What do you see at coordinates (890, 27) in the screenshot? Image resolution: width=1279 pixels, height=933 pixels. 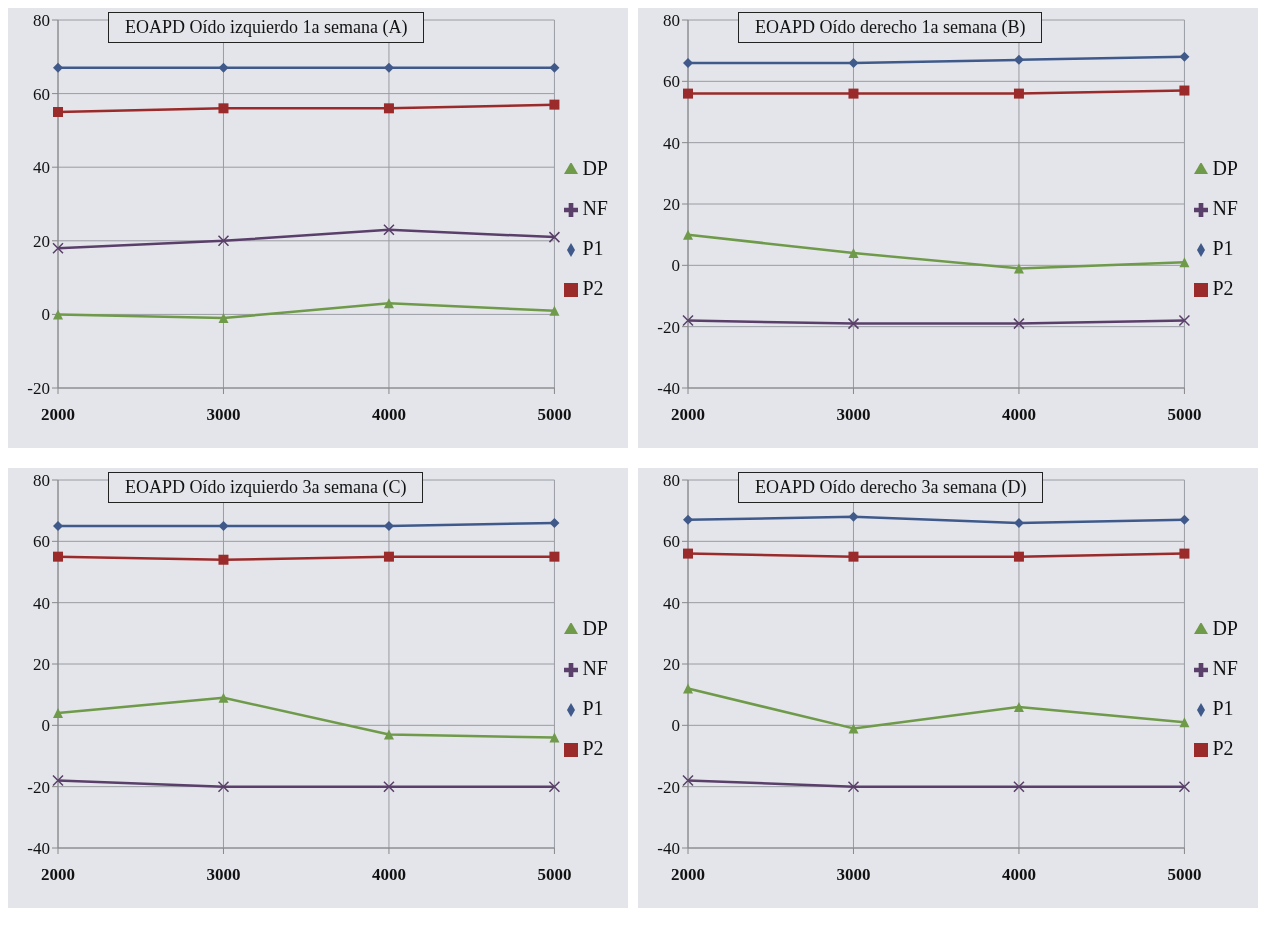 I see `chart-title: EOAPD Oído derecho 1a semana (B)` at bounding box center [890, 27].